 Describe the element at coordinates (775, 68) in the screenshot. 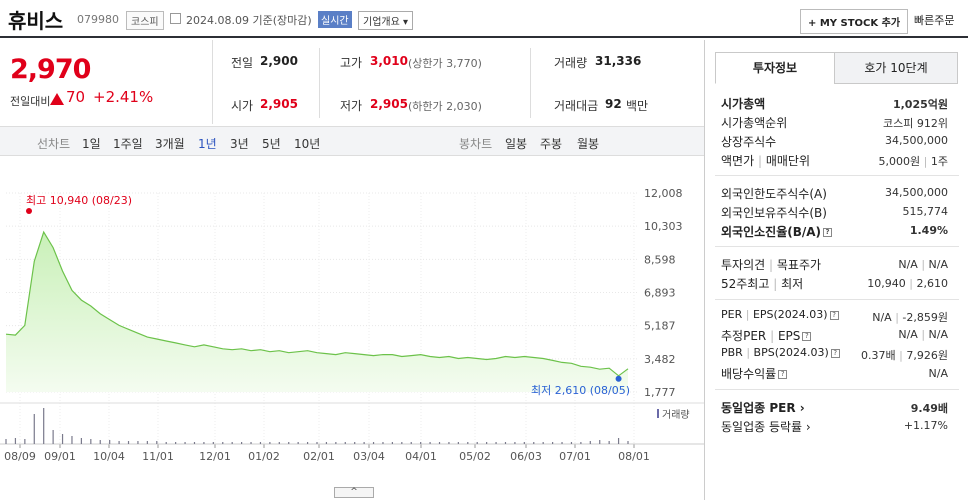

I see `tab-invest-info: 투자정보` at that location.